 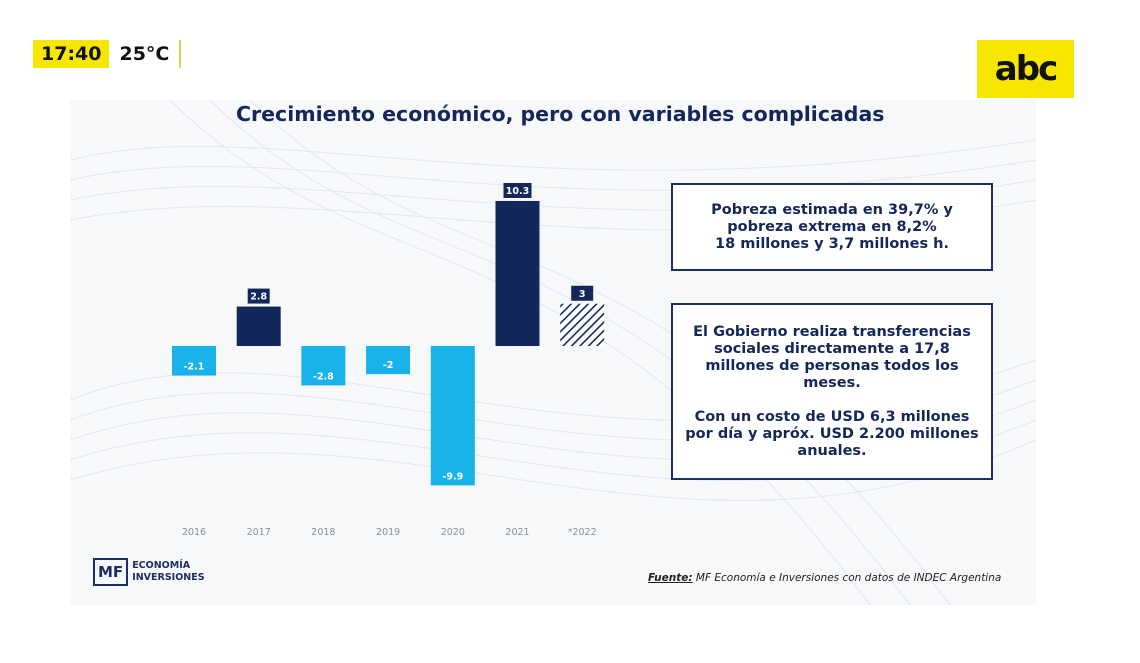 I want to click on data-label-2016: -2.1, so click(x=194, y=367).